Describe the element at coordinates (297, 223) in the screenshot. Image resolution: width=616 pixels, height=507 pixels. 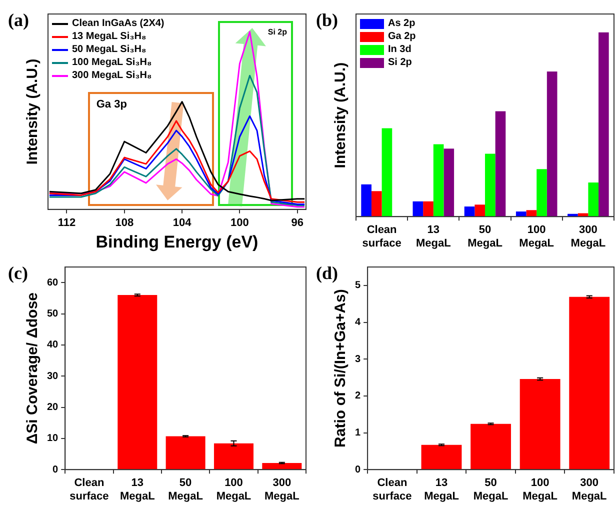
I see `x-tick-label: 96` at that location.